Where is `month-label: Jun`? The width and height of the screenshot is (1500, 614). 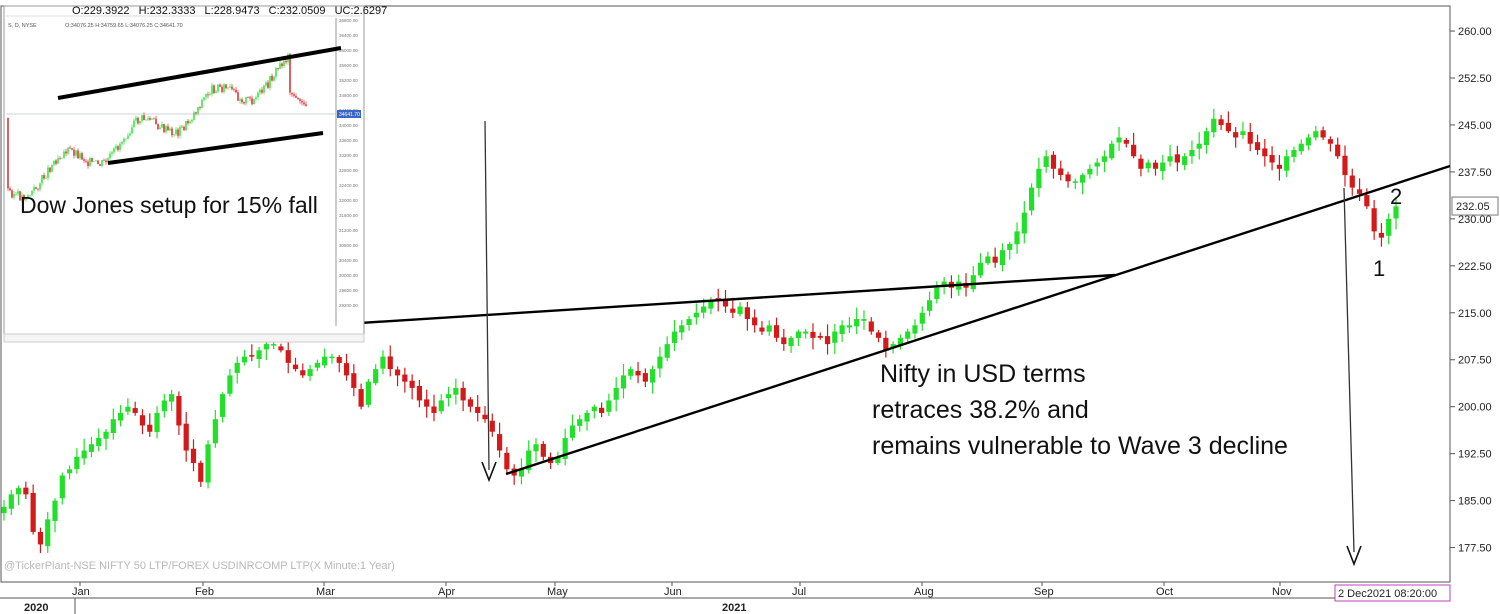 month-label: Jun is located at coordinates (673, 592).